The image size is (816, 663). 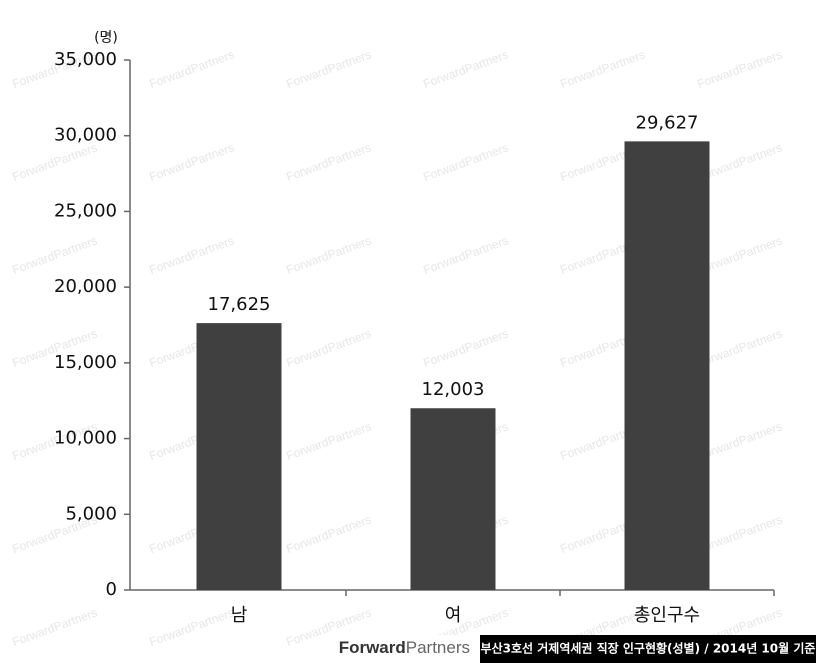 What do you see at coordinates (667, 122) in the screenshot?
I see `value-label: 29,627` at bounding box center [667, 122].